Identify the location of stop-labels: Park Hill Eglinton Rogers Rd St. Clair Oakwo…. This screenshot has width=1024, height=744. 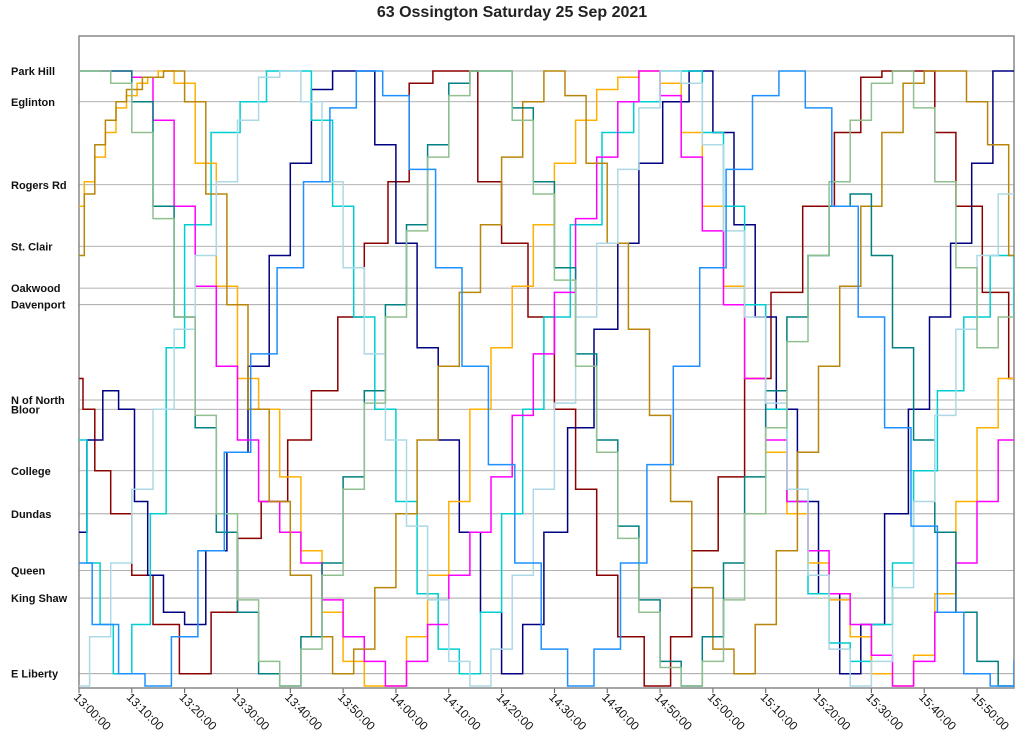
(39, 373).